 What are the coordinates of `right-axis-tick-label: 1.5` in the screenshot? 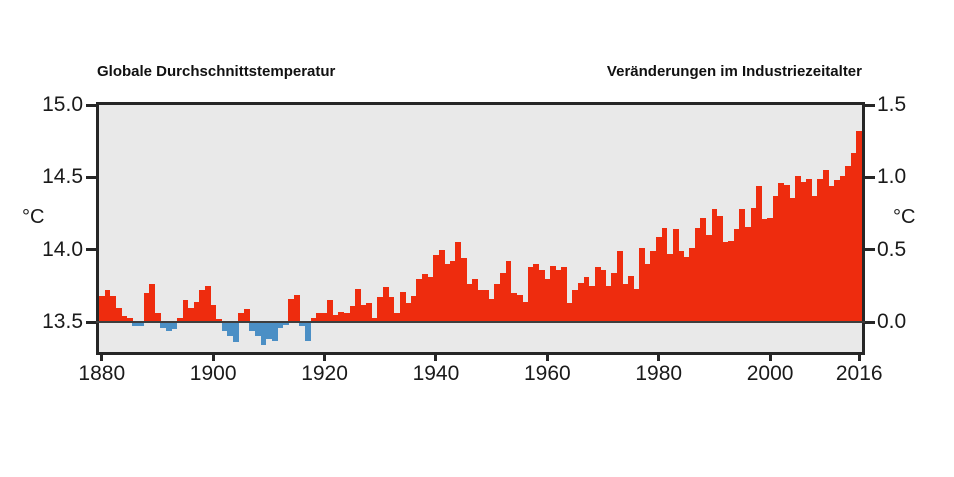 It's located at (892, 104).